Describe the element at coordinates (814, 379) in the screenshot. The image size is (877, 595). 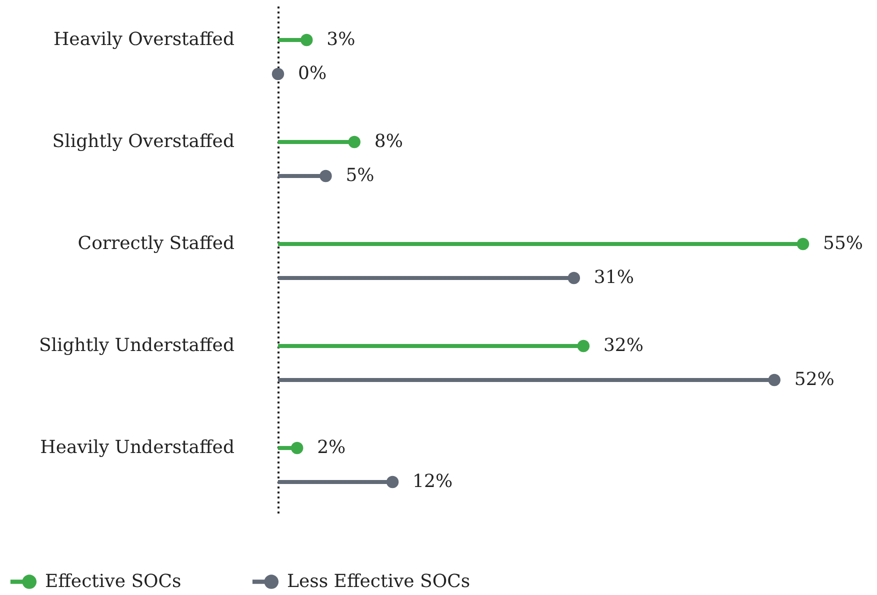
I see `data-label: 52%` at that location.